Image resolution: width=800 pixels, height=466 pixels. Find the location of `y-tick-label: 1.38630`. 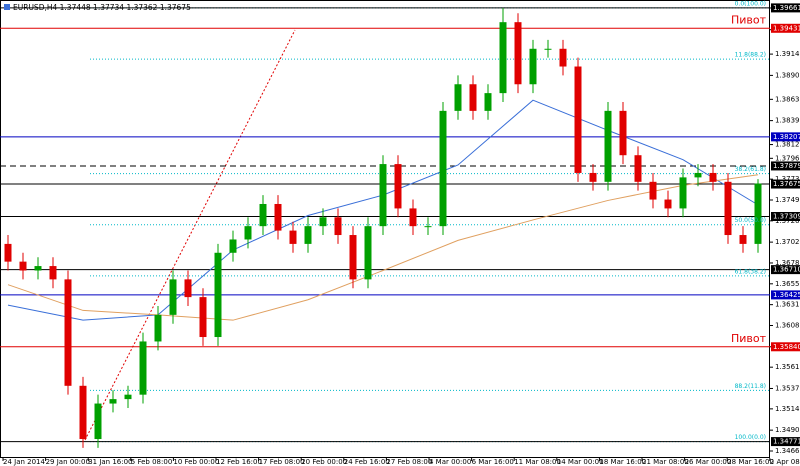

y-tick-label: 1.38630 is located at coordinates (787, 99).